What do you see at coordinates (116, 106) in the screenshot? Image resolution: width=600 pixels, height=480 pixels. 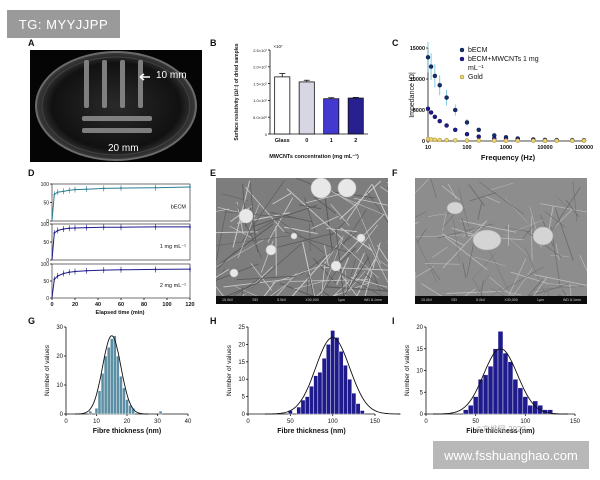 I see `petri-dish-photo: 10 mm 20 mm` at bounding box center [116, 106].